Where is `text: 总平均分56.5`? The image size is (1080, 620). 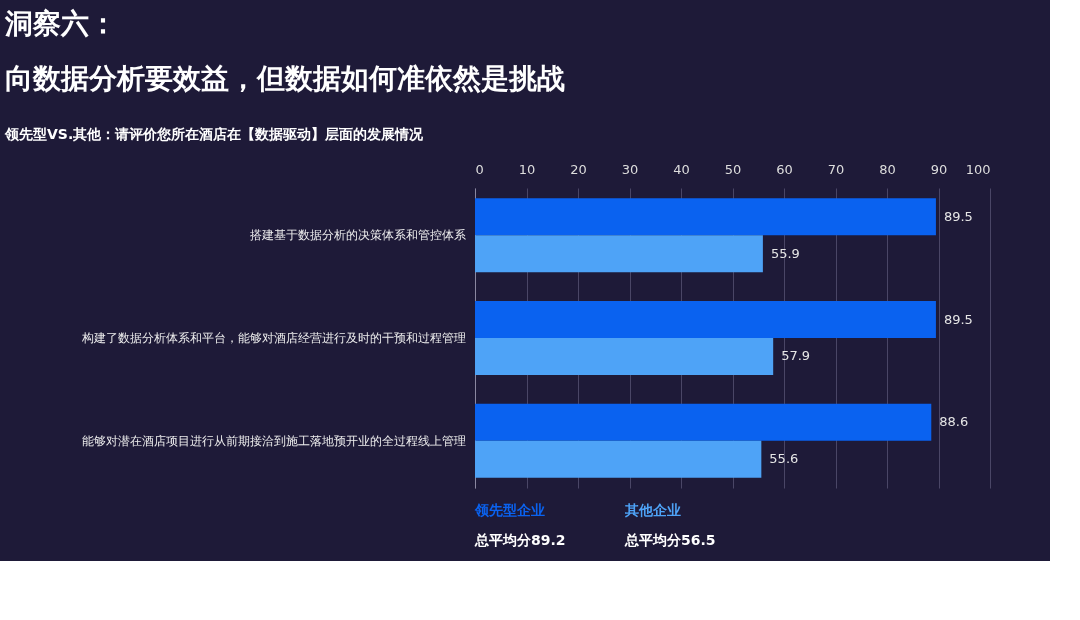
text: 总平均分56.5 is located at coordinates (670, 540).